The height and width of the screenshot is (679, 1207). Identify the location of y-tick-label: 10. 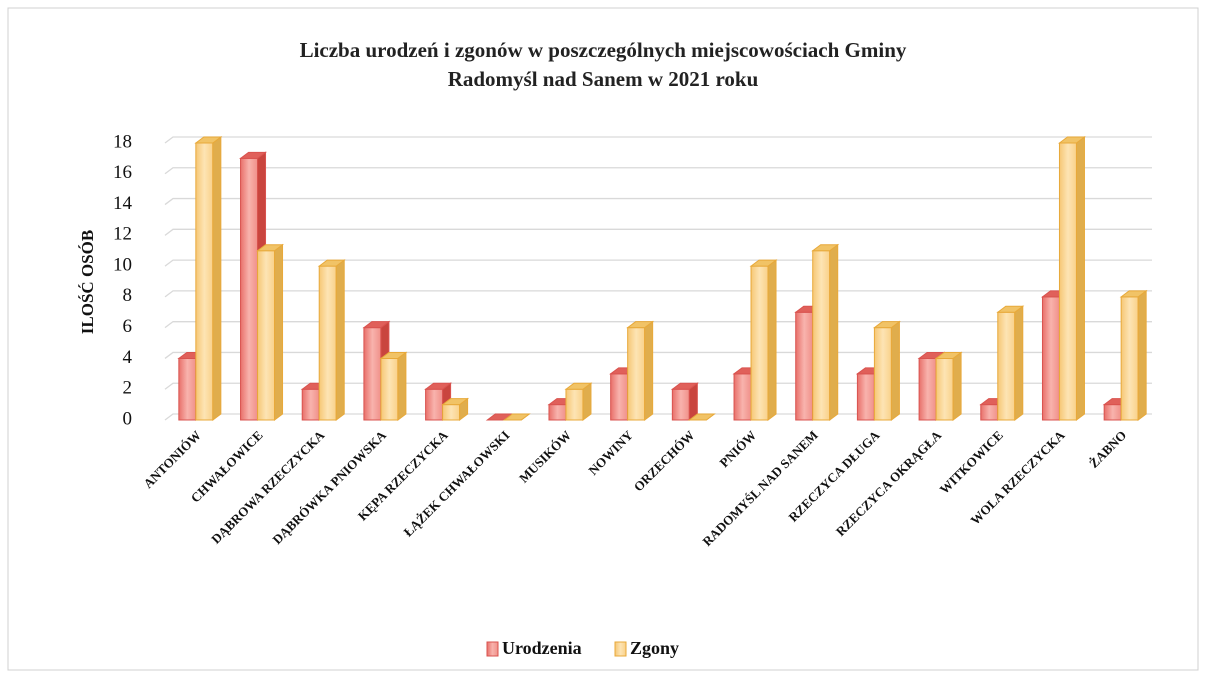
(122, 264).